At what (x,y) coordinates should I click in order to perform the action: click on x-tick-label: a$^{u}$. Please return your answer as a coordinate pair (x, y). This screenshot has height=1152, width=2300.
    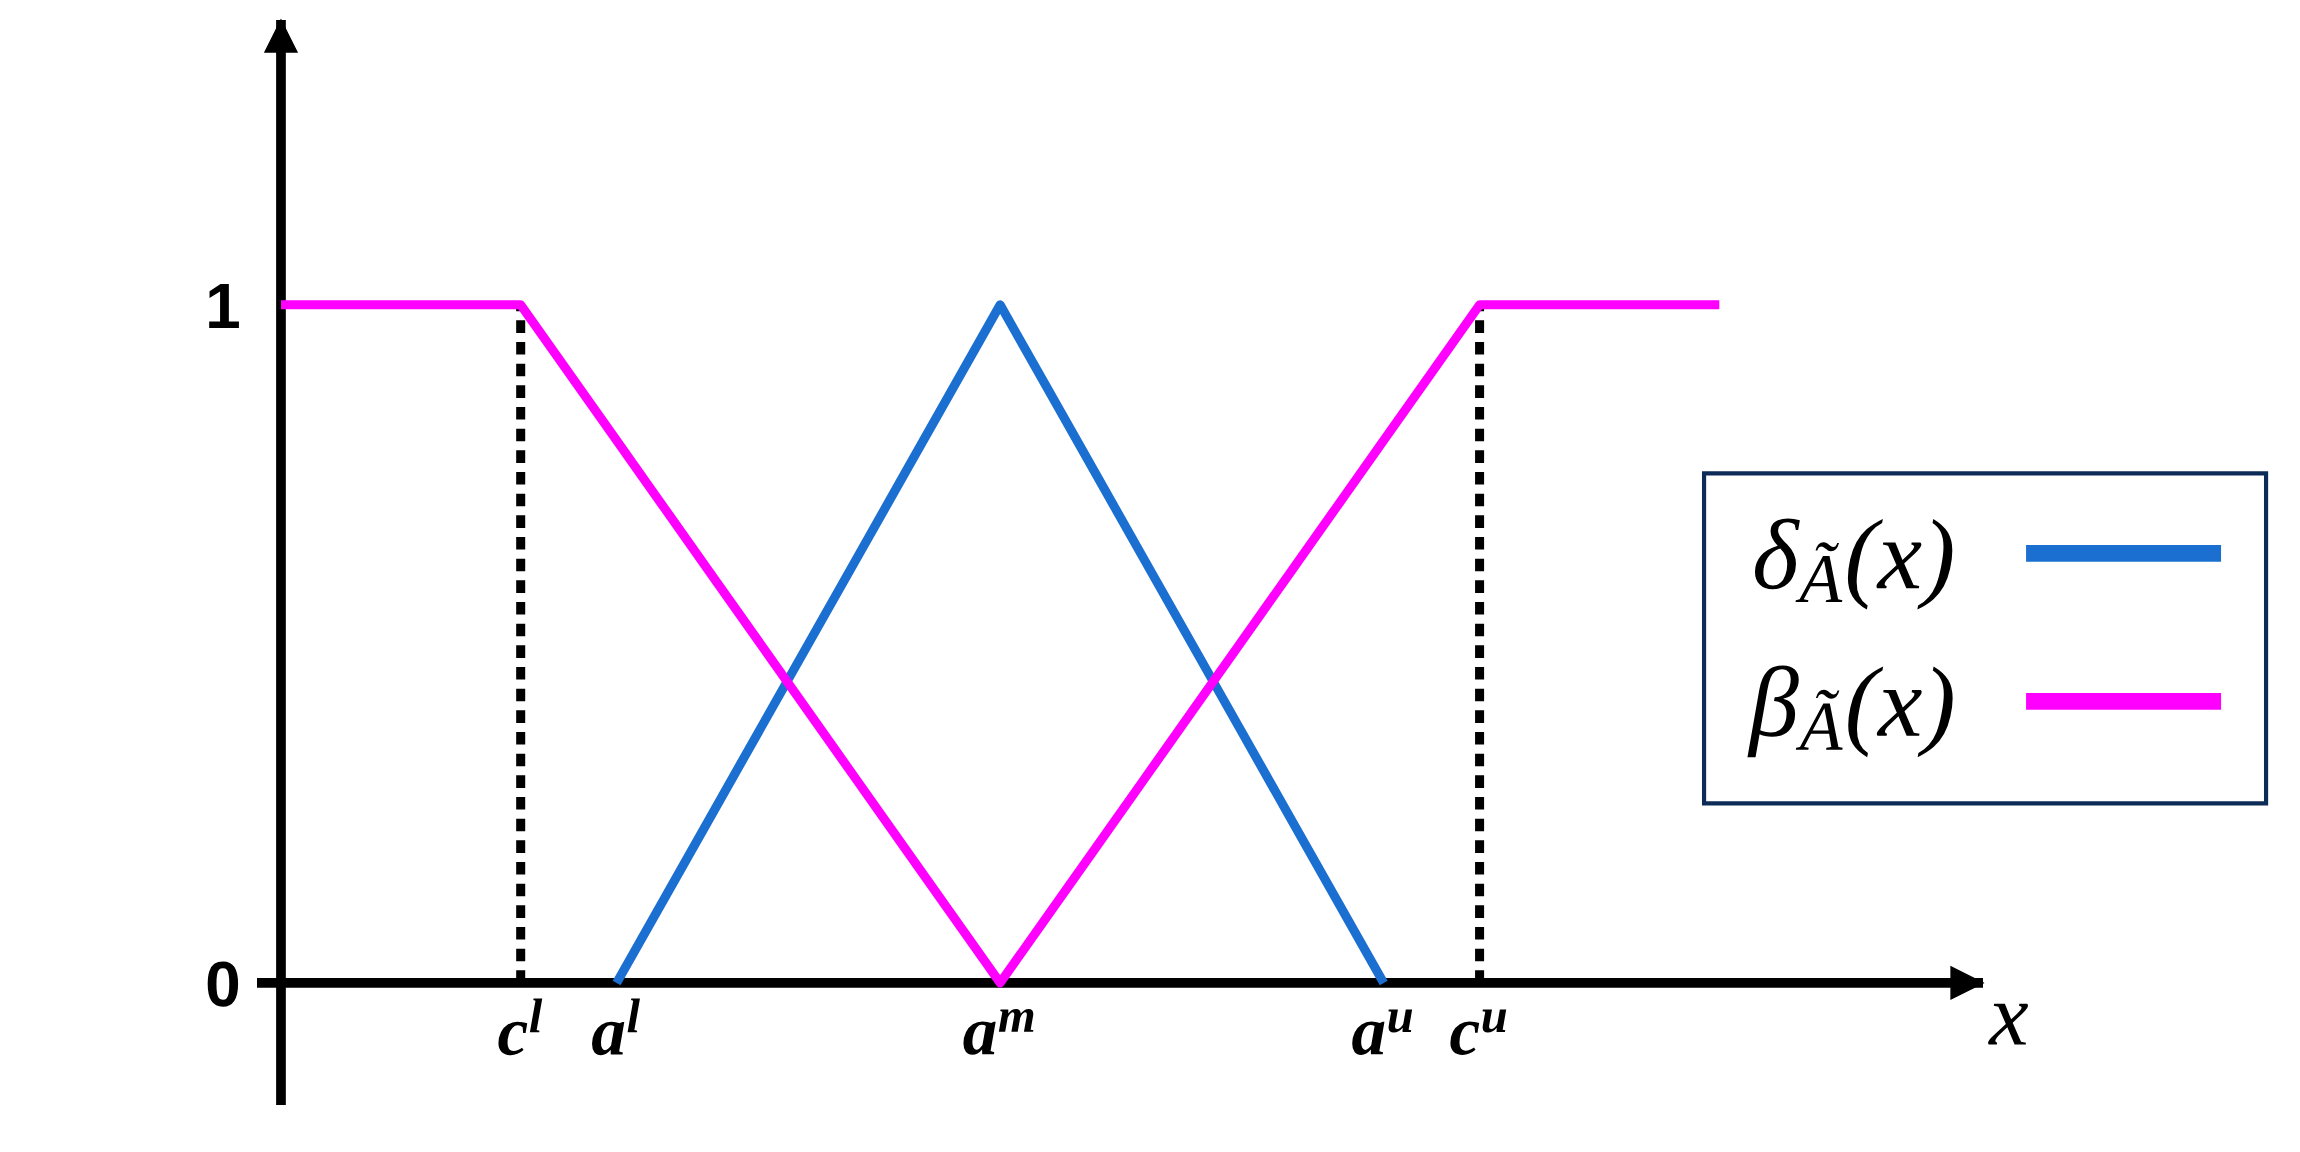
    Looking at the image, I should click on (1382, 1032).